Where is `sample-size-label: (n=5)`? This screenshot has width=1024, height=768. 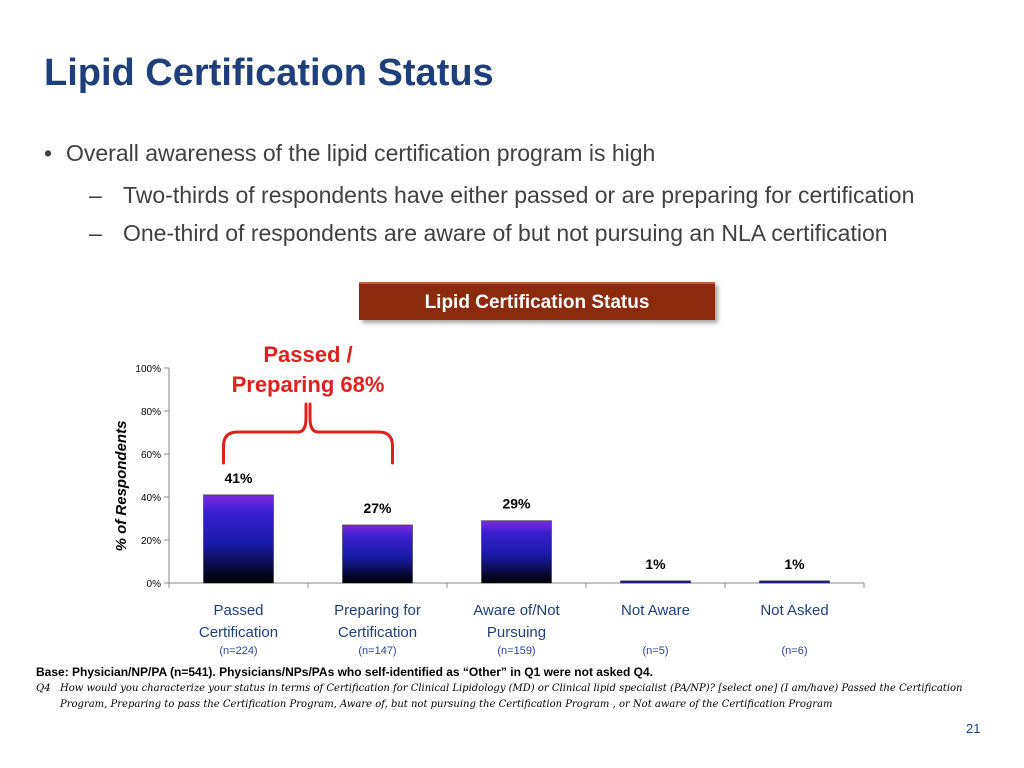
sample-size-label: (n=5) is located at coordinates (656, 651).